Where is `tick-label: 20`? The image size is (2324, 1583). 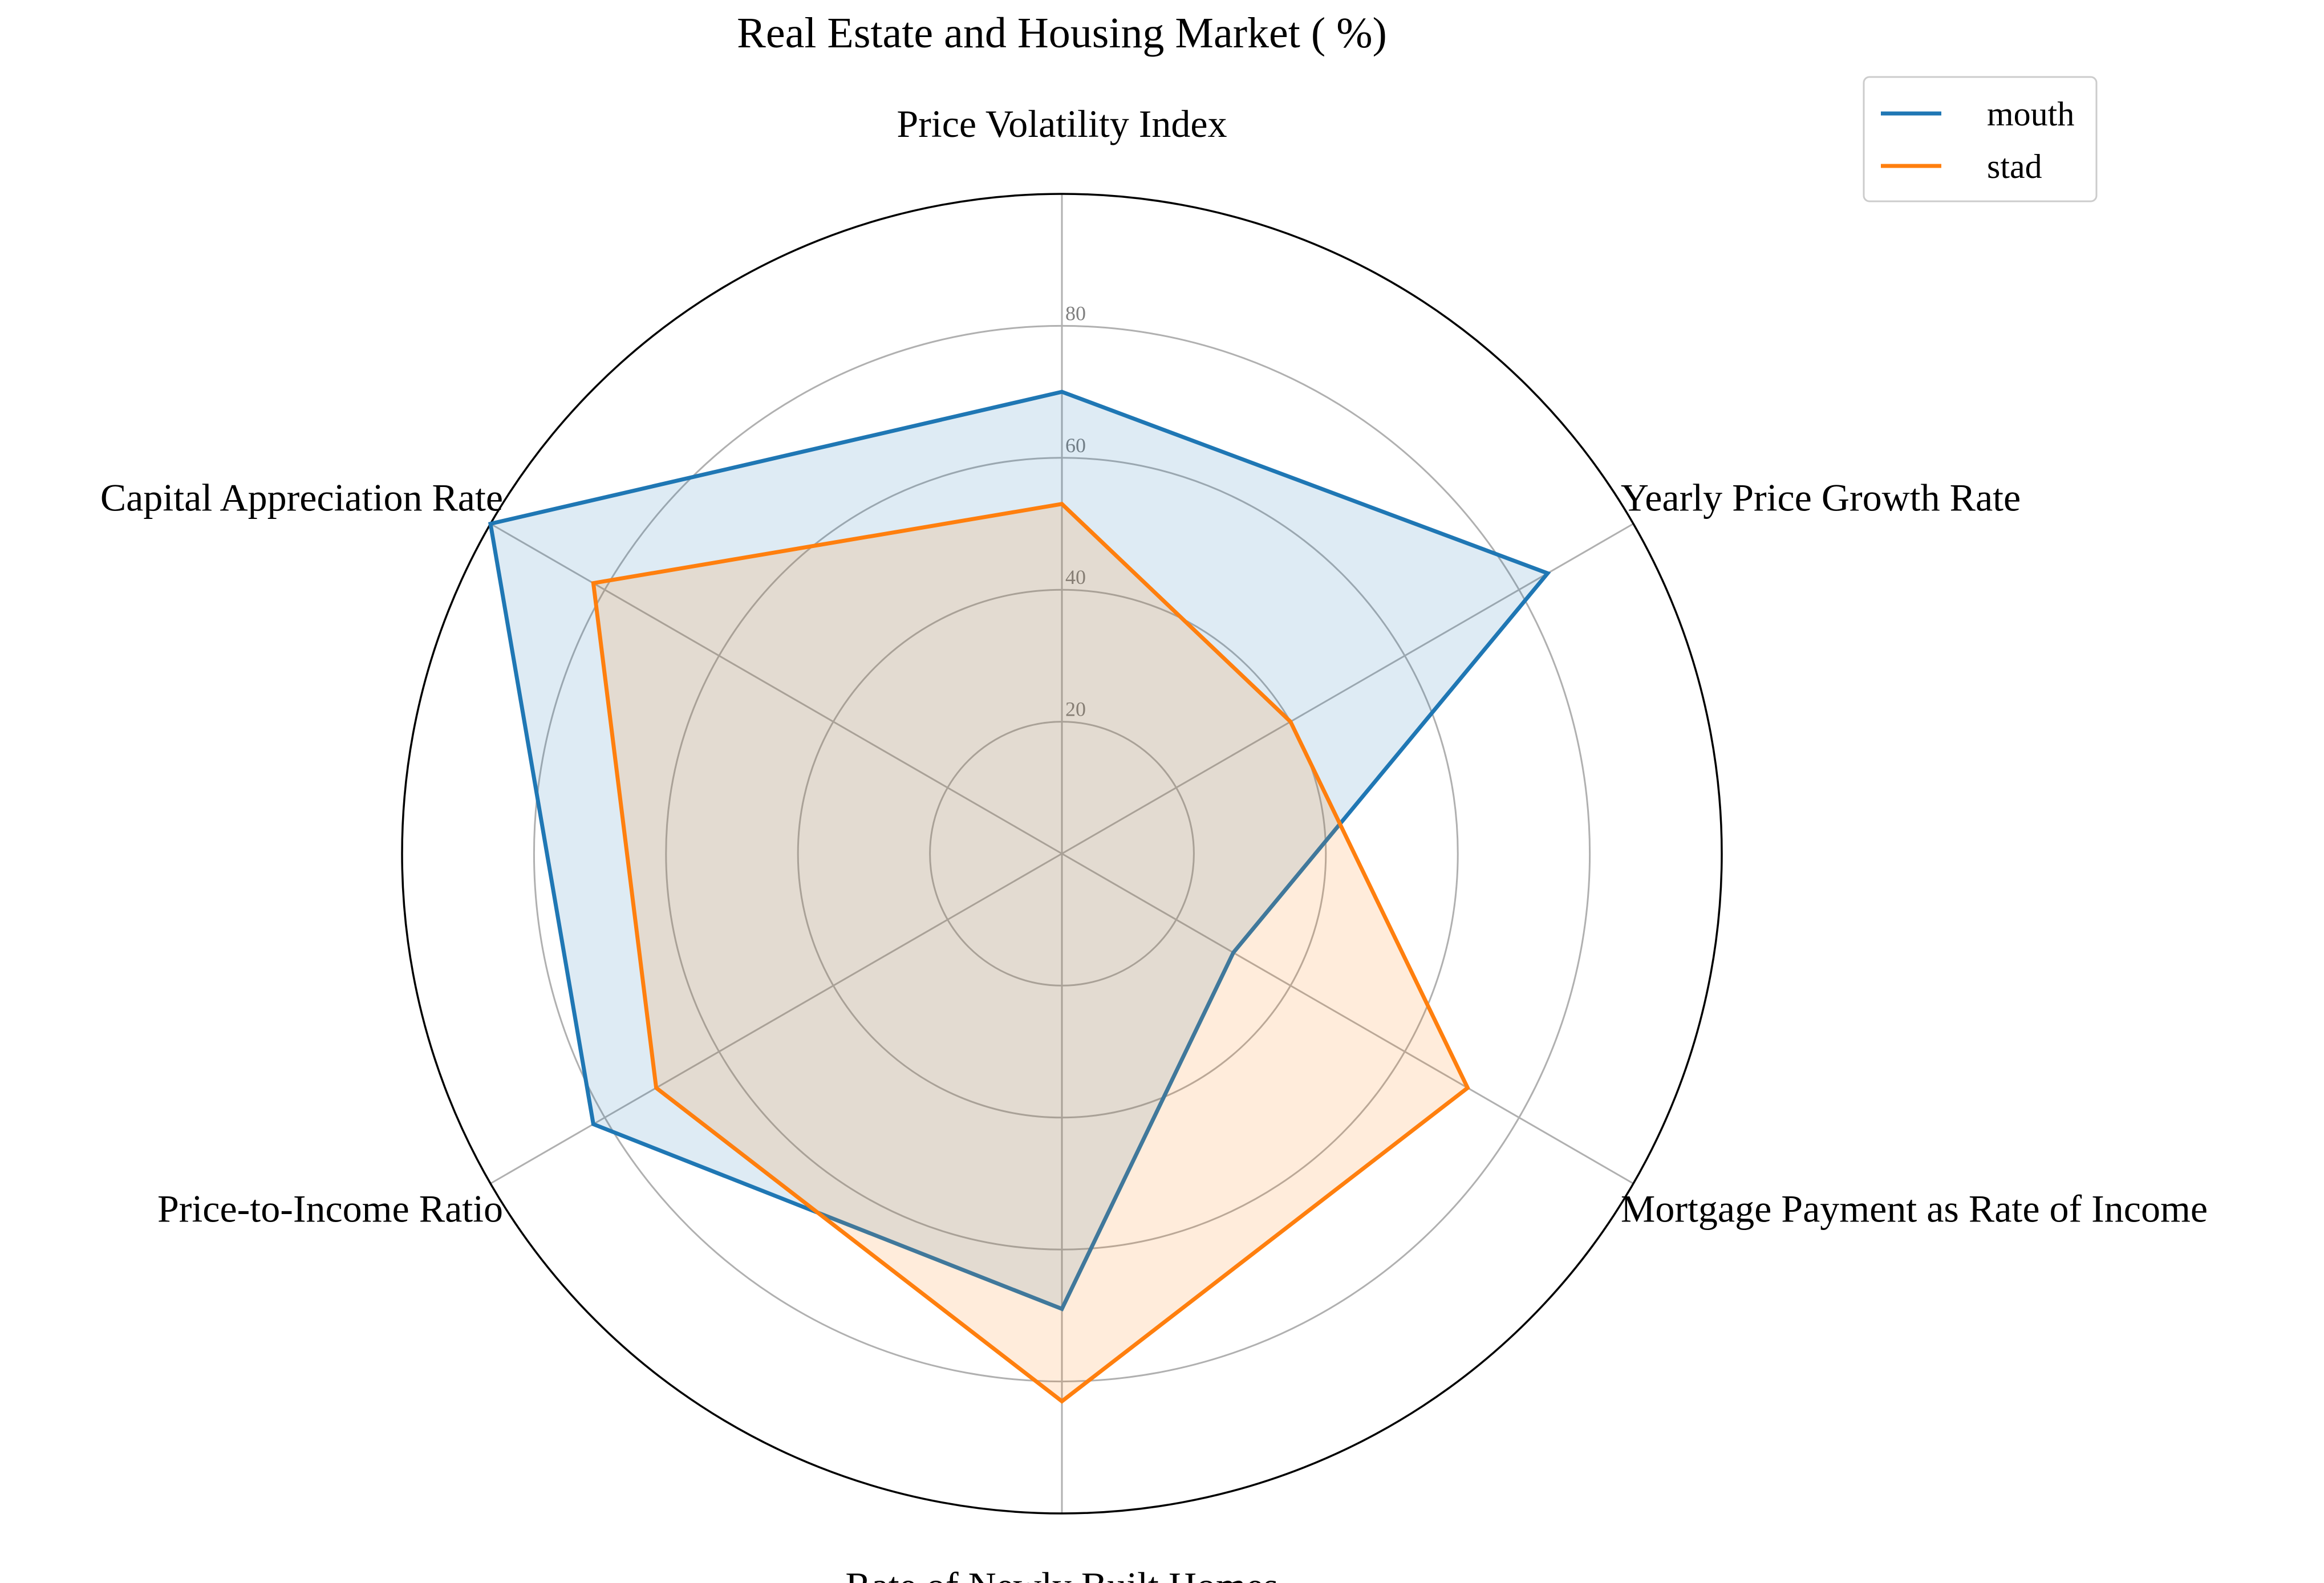
tick-label: 20 is located at coordinates (1075, 710).